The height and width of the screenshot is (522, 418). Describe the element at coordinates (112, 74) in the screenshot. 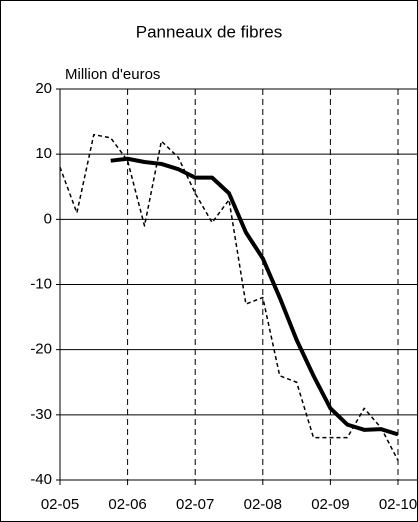

I see `y-axis-label: Million d'euros` at that location.